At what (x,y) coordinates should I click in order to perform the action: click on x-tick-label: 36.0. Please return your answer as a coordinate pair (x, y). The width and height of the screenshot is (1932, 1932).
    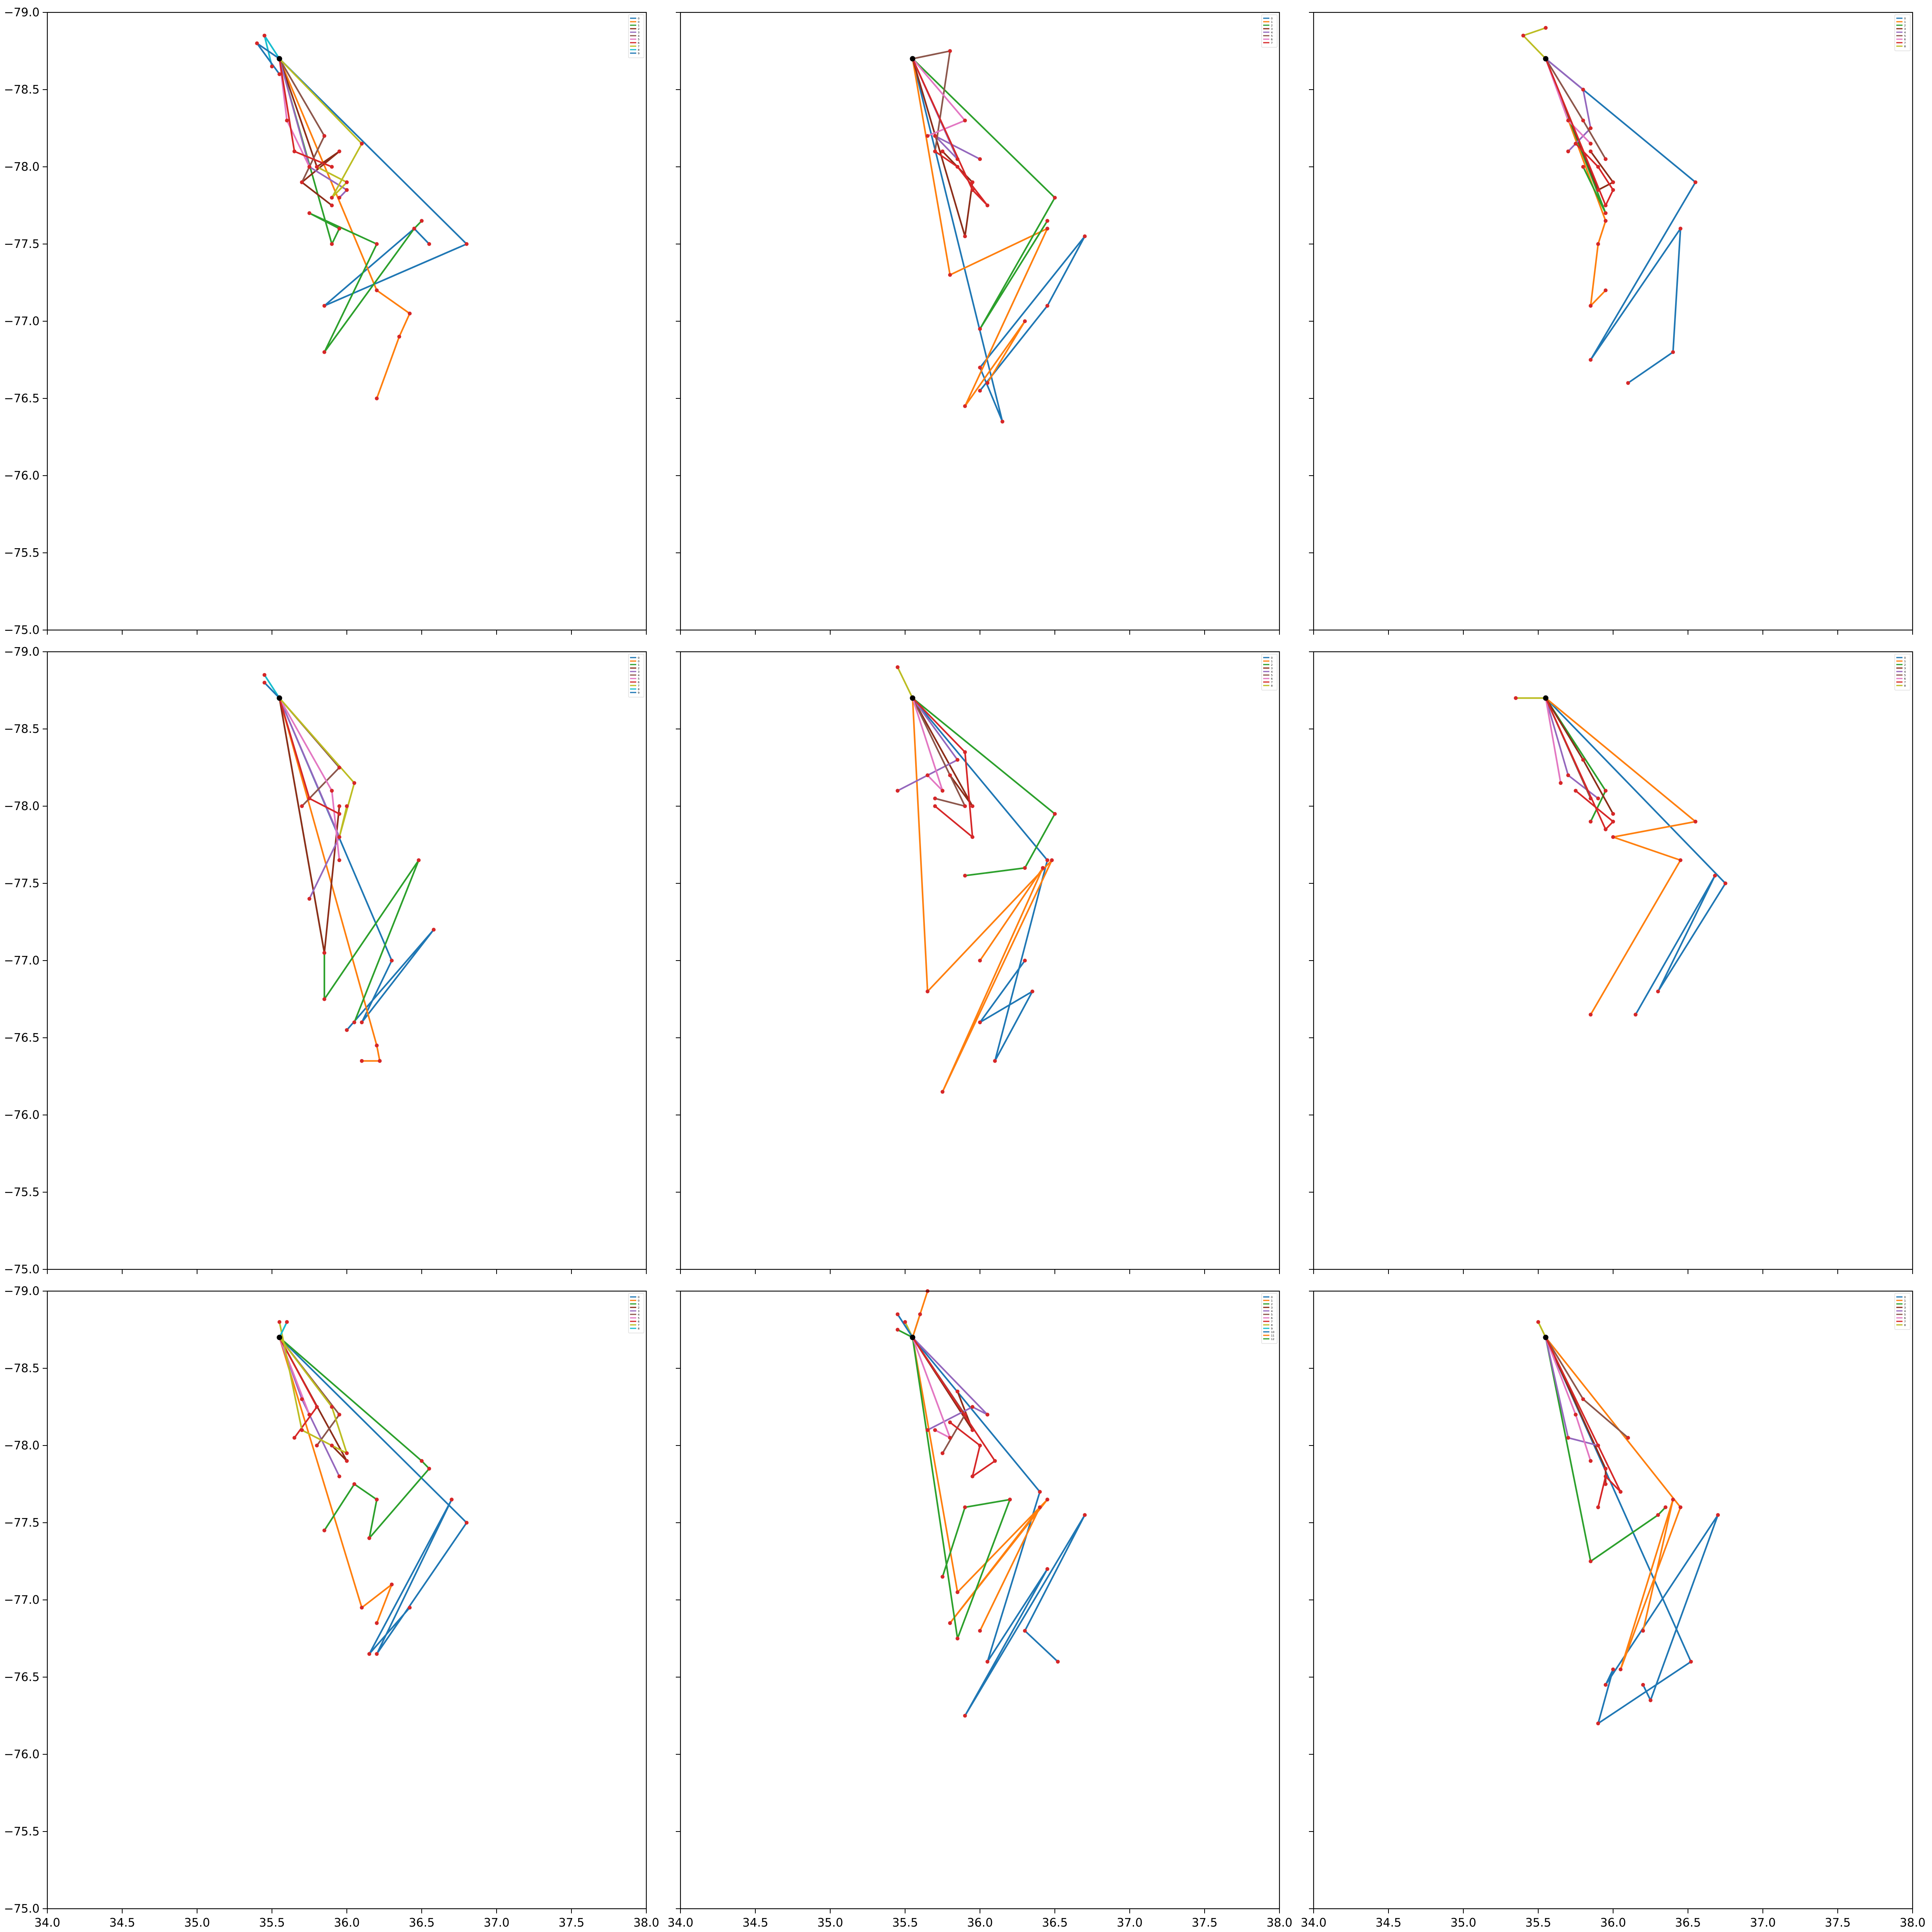
    Looking at the image, I should click on (347, 1923).